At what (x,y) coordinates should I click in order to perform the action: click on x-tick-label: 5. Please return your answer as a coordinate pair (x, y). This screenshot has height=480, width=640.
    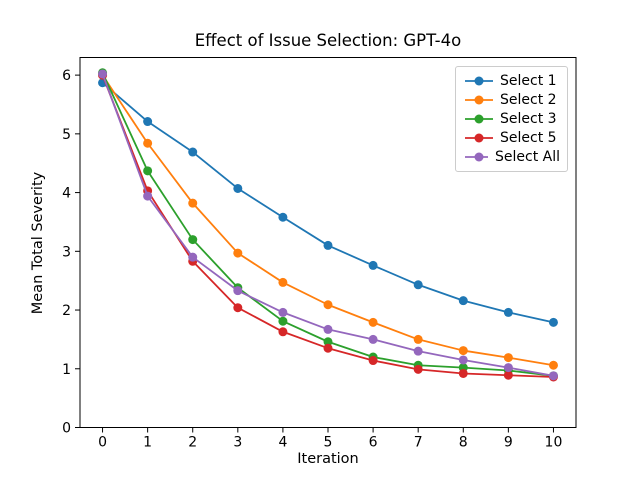
    Looking at the image, I should click on (328, 443).